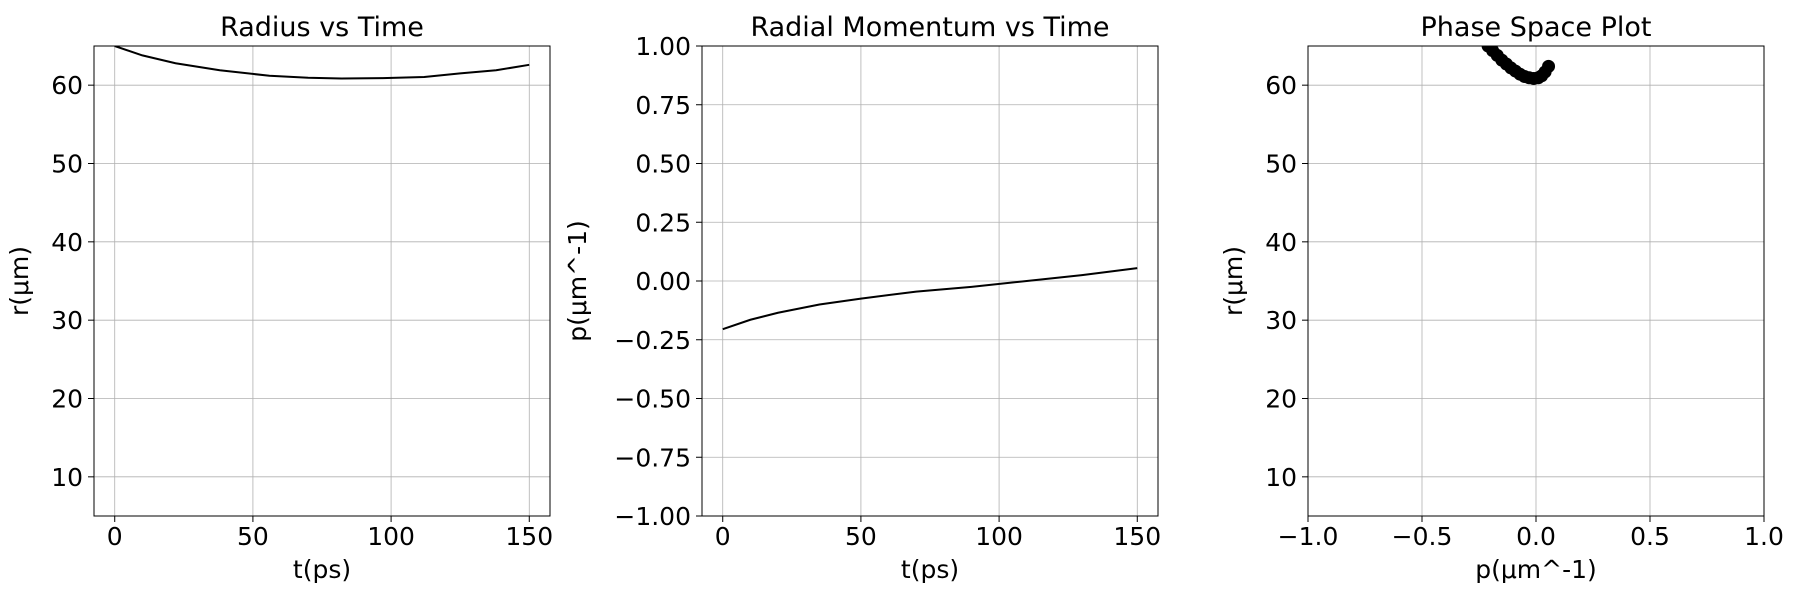 Image resolution: width=1800 pixels, height=600 pixels. What do you see at coordinates (663, 164) in the screenshot?
I see `y-tick-label: 0.50` at bounding box center [663, 164].